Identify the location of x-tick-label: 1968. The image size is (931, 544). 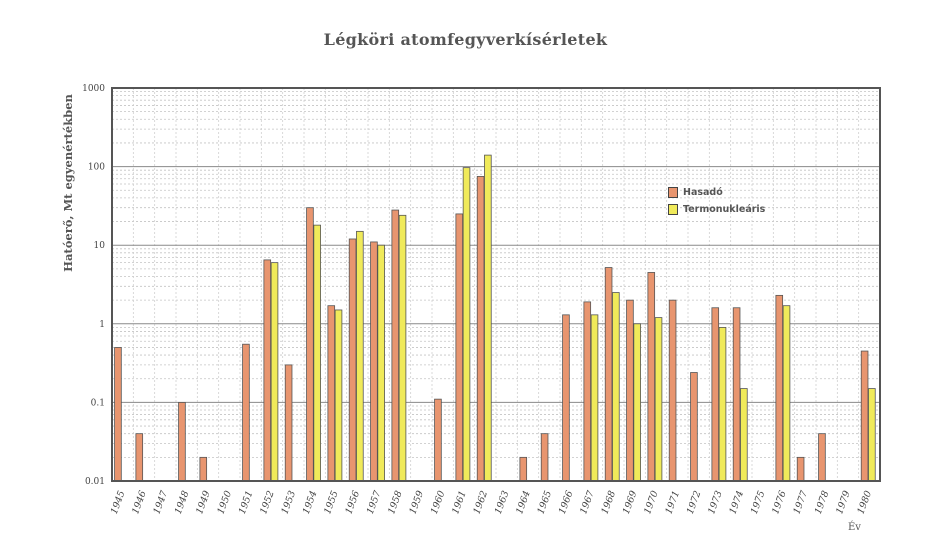
(609, 502).